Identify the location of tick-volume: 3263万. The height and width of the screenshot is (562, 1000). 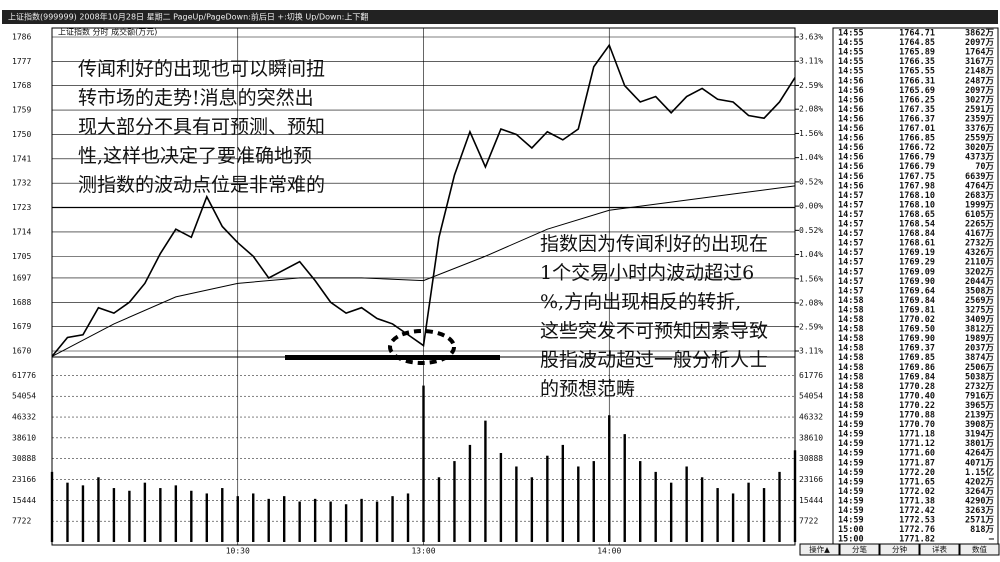
(979, 511).